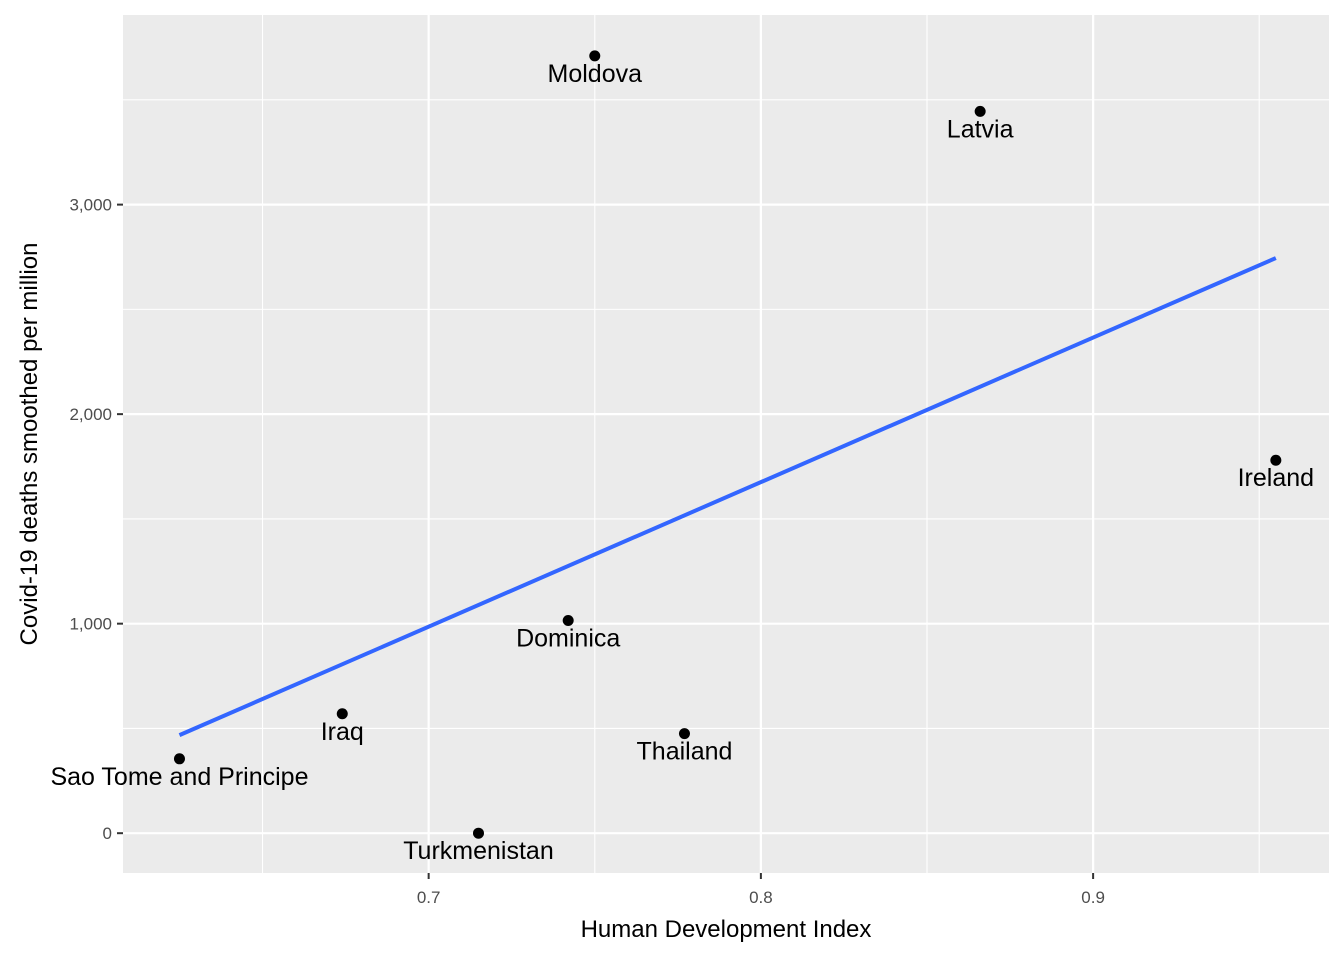 Image resolution: width=1344 pixels, height=960 pixels. I want to click on y-axis: 0 1,000 2,000 3,000, so click(96, 519).